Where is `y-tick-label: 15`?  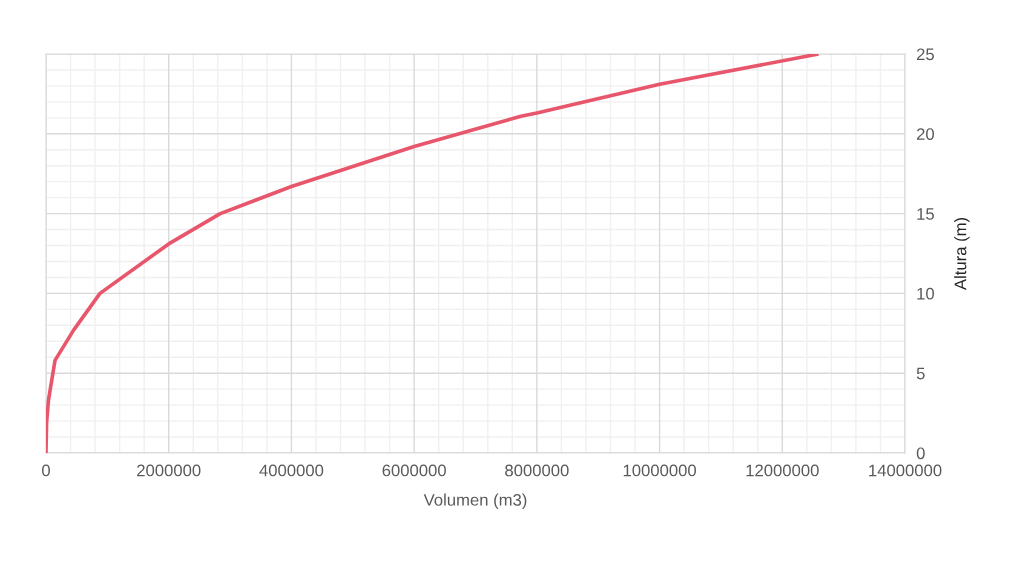
y-tick-label: 15 is located at coordinates (925, 214).